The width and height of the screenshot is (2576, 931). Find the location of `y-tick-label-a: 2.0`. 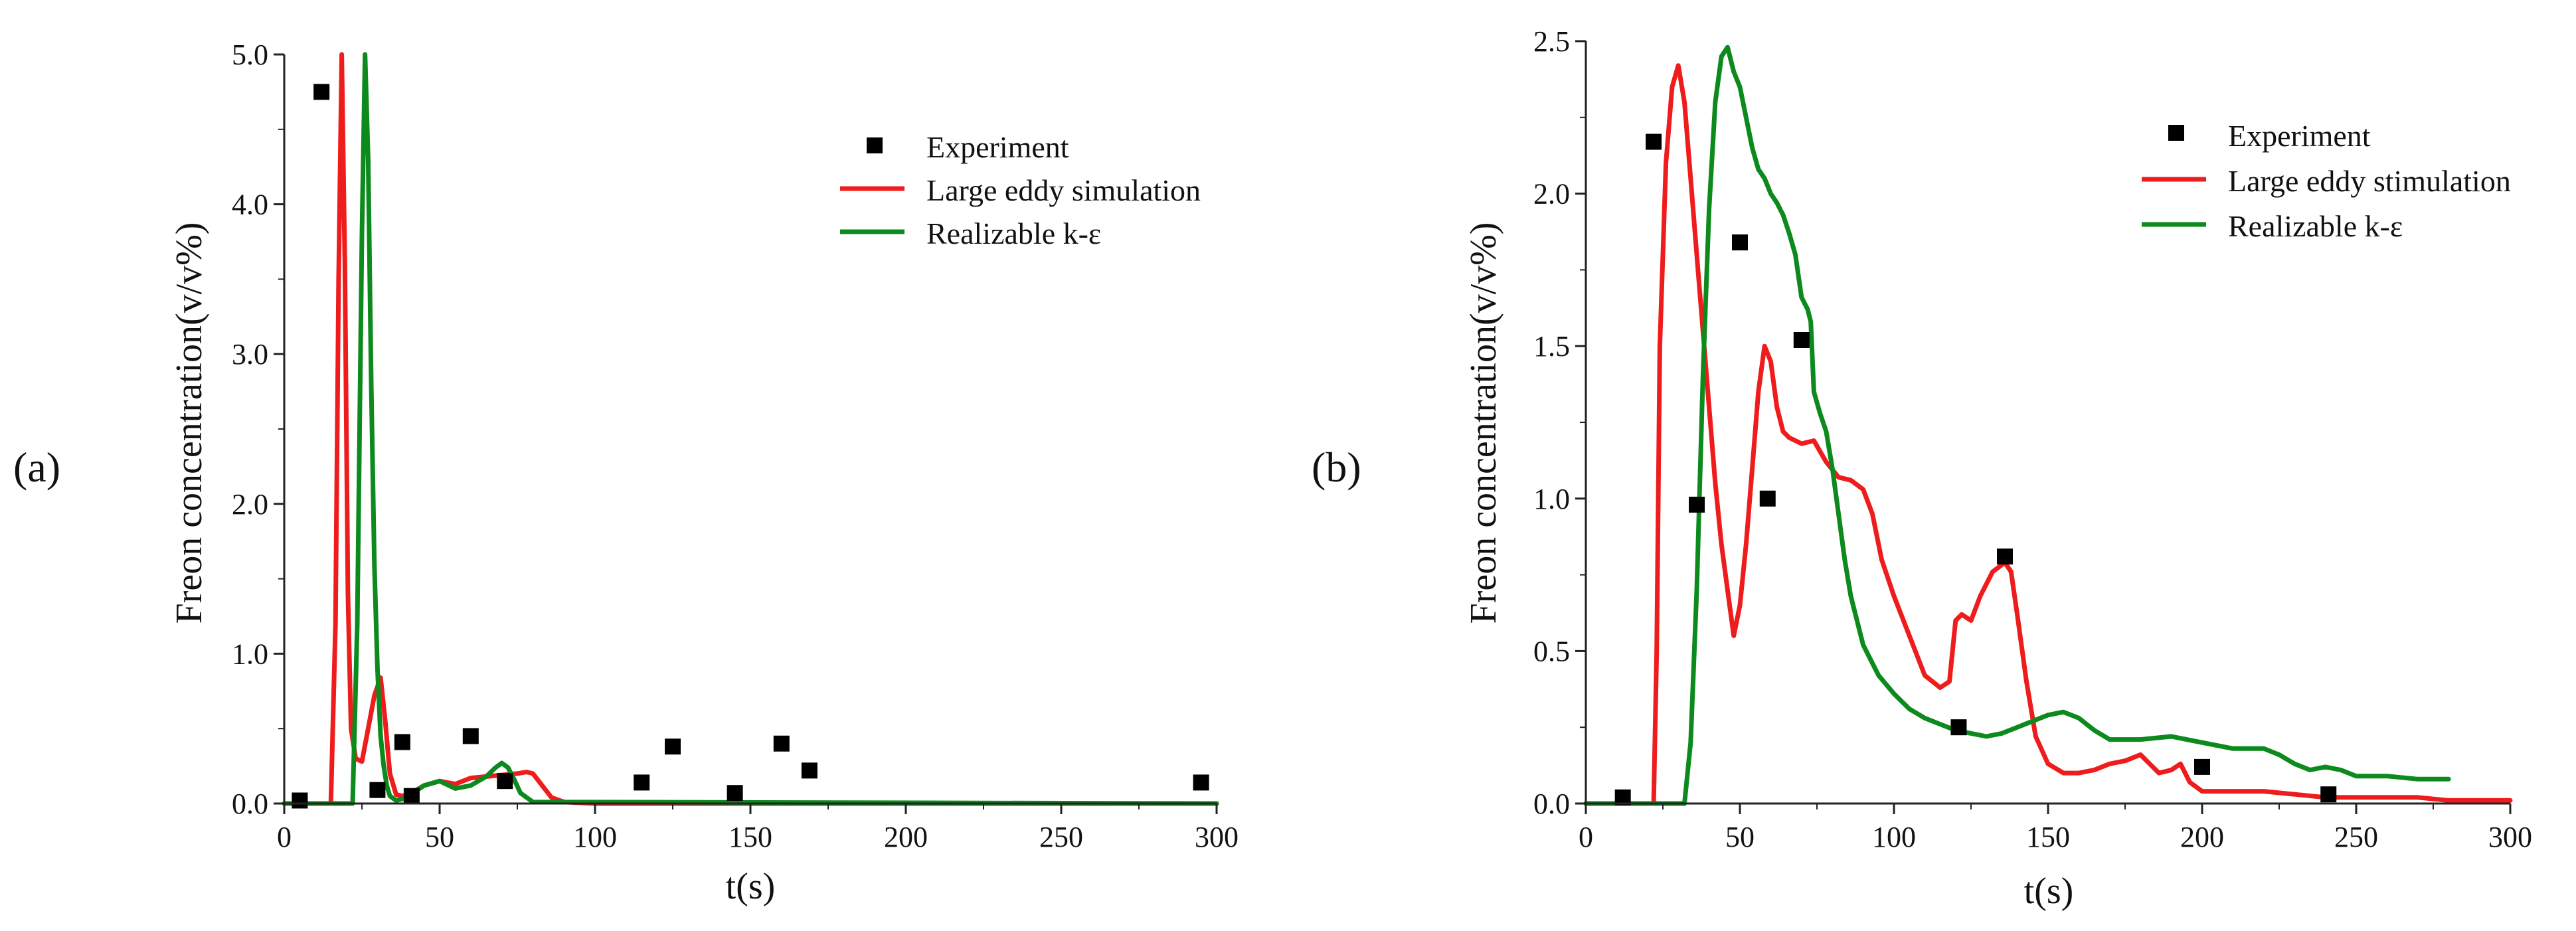

y-tick-label-a: 2.0 is located at coordinates (250, 504).